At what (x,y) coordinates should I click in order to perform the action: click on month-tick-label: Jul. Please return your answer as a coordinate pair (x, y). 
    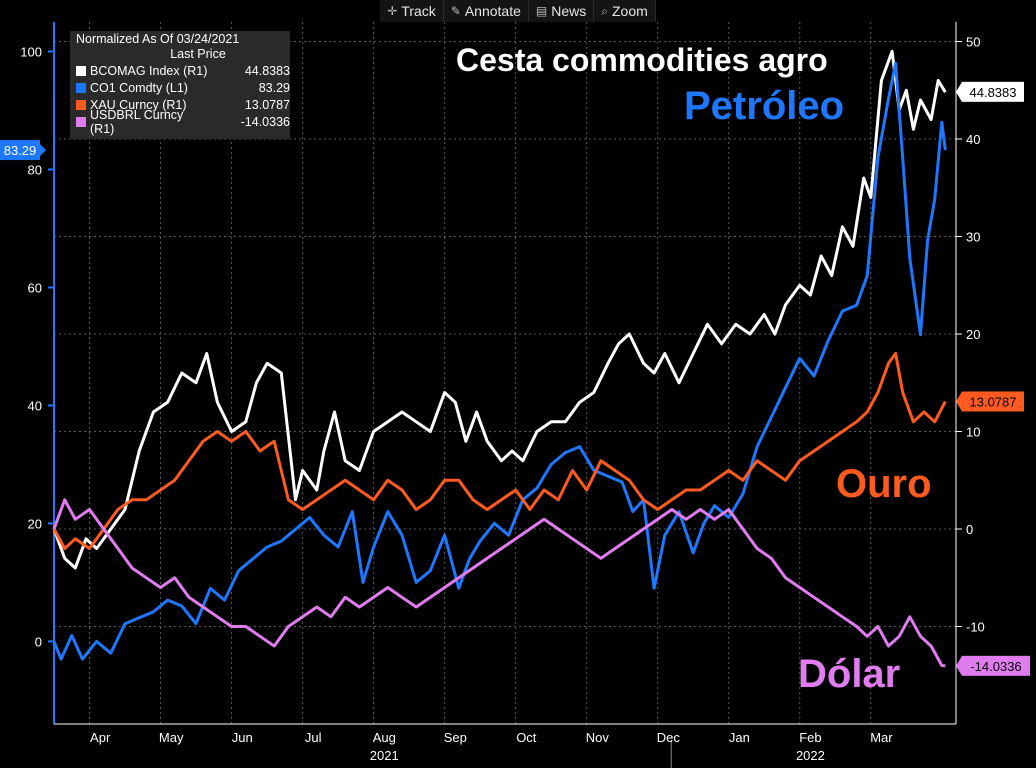
    Looking at the image, I should click on (313, 737).